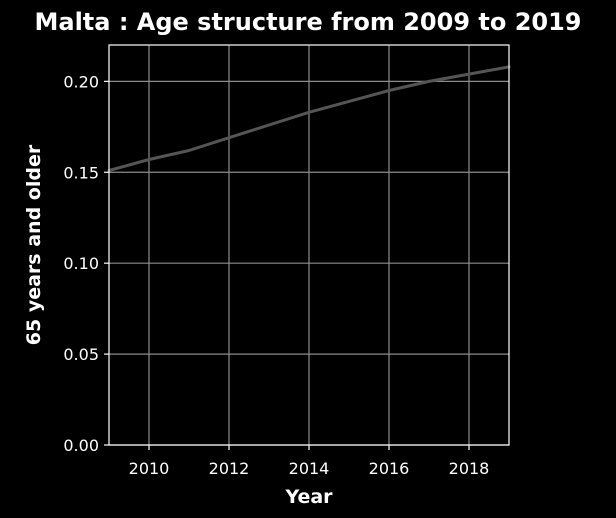  What do you see at coordinates (81, 354) in the screenshot?
I see `y-tick-label: 0.05` at bounding box center [81, 354].